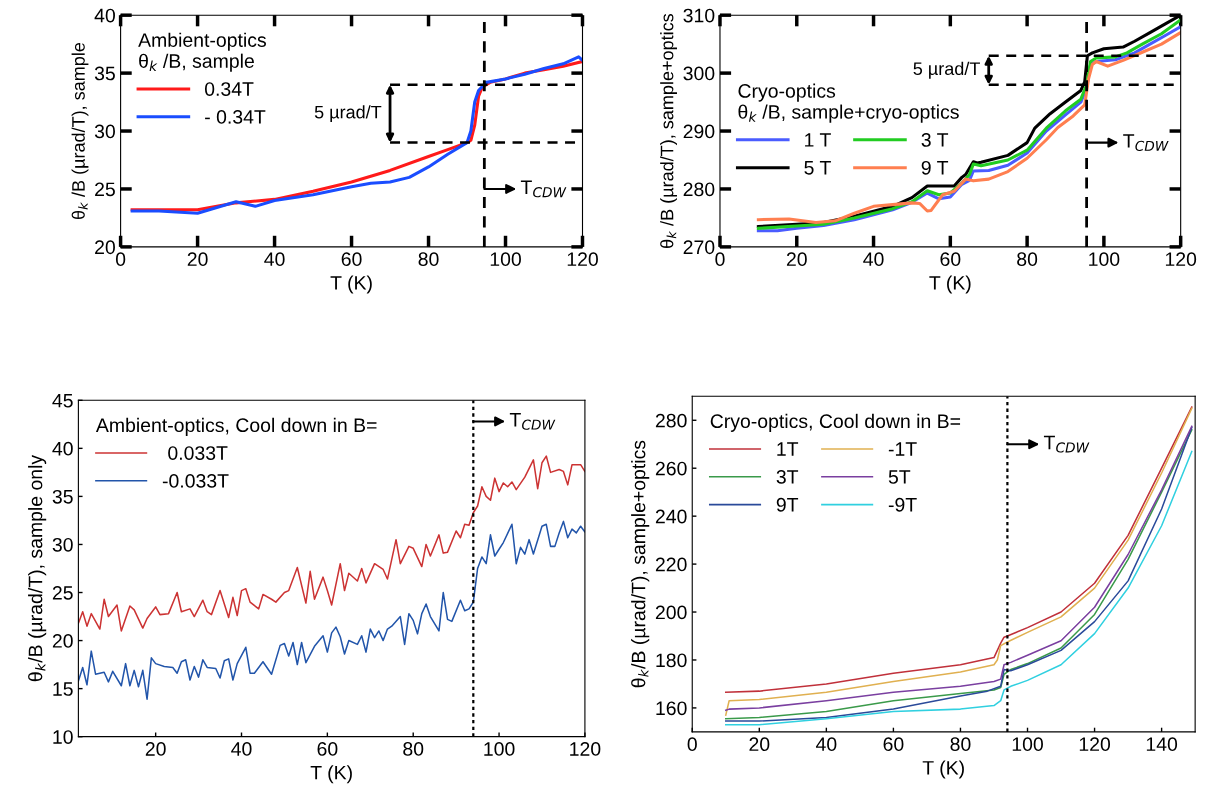 The width and height of the screenshot is (1206, 799). What do you see at coordinates (668, 130) in the screenshot?
I see `y-axis-title: θ$_{k}$ /B (µrad/T), sample+optics` at bounding box center [668, 130].